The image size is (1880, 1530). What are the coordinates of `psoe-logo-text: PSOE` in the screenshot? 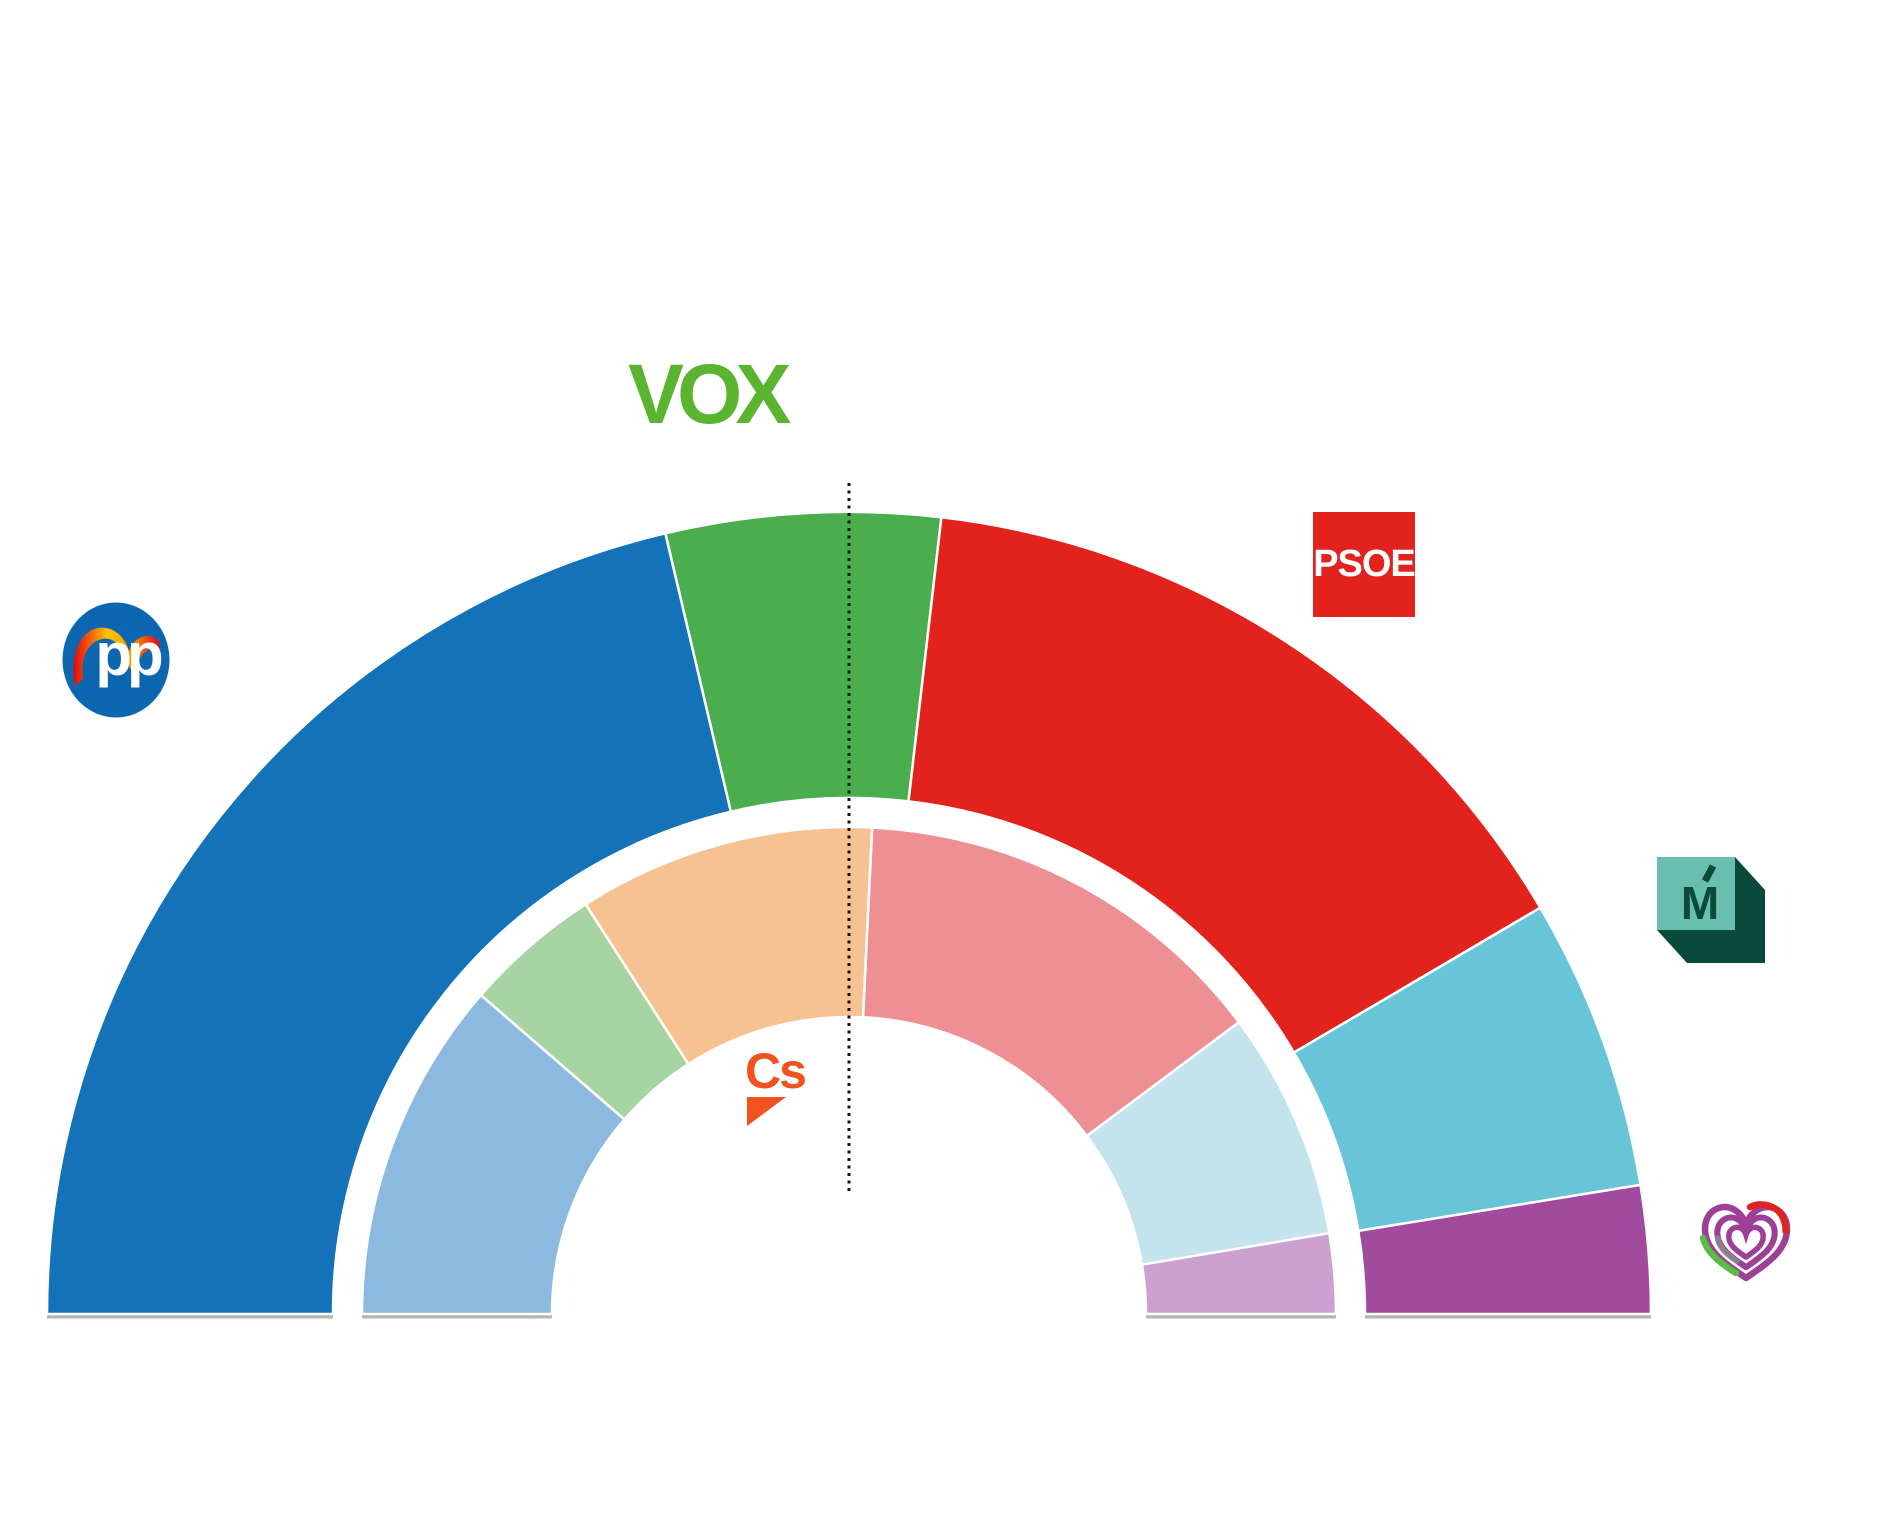 It's located at (1364, 564).